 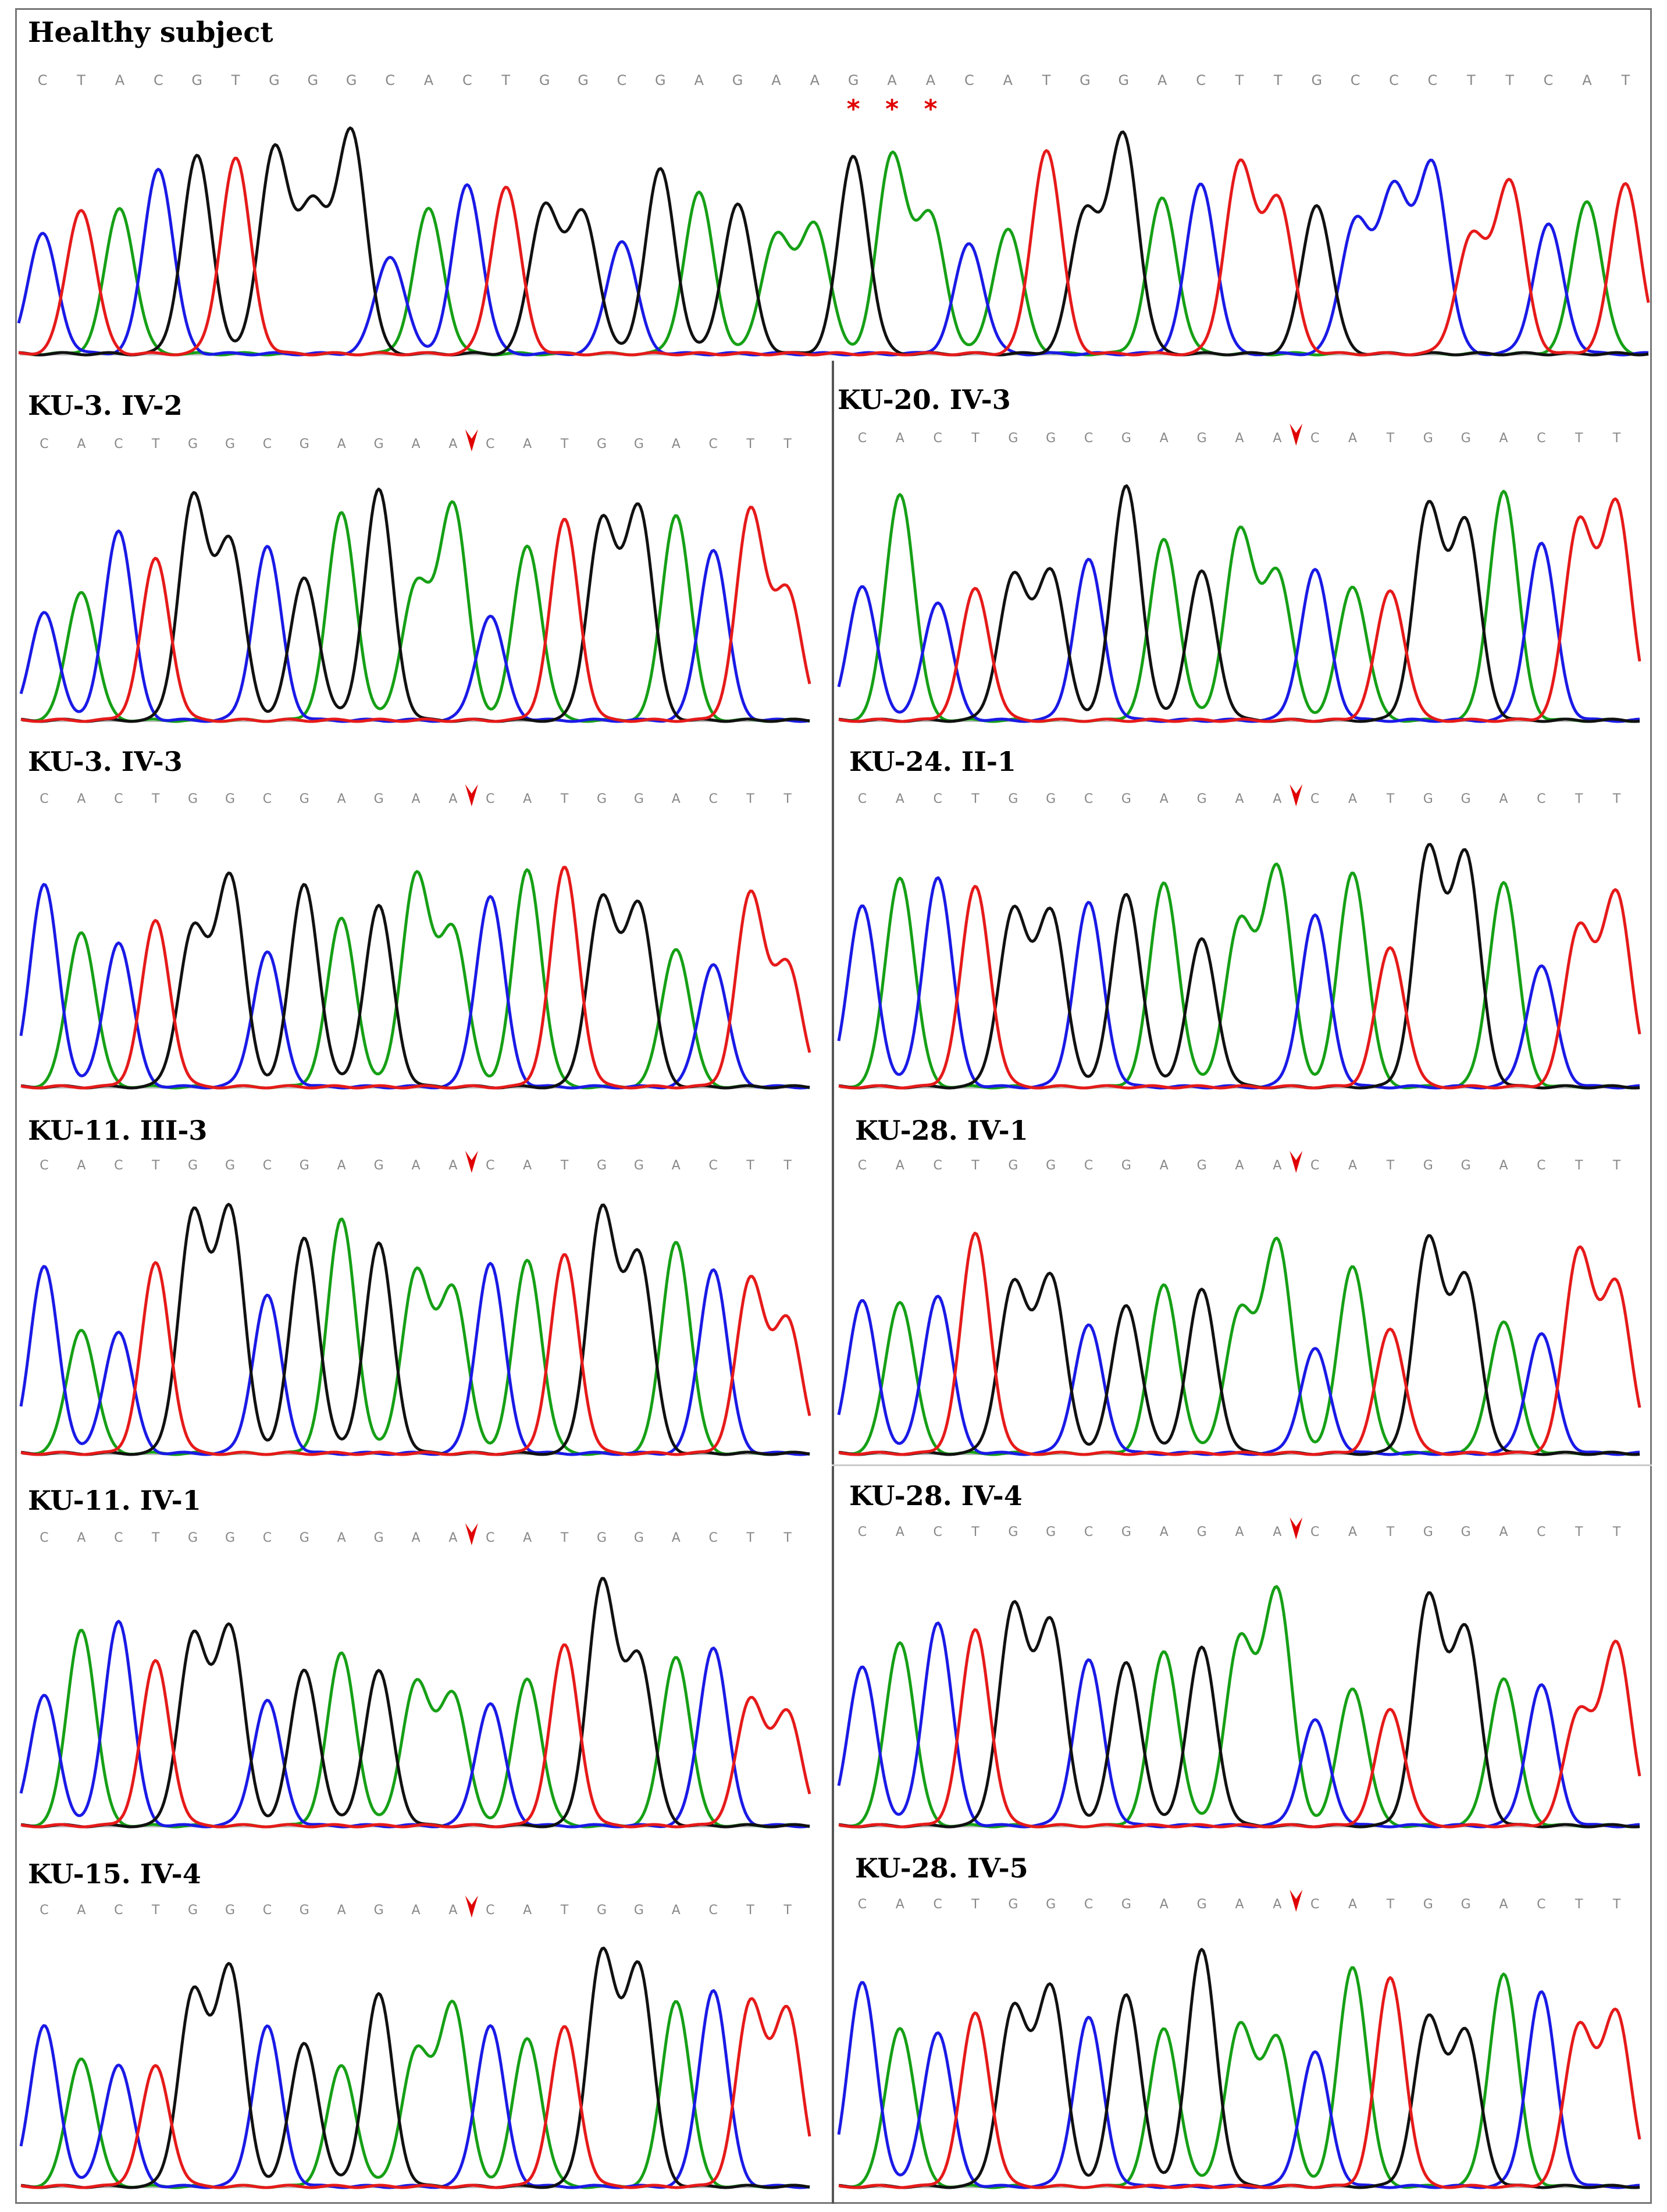 I want to click on panel-title: KU-3. IV-2, so click(x=105, y=405).